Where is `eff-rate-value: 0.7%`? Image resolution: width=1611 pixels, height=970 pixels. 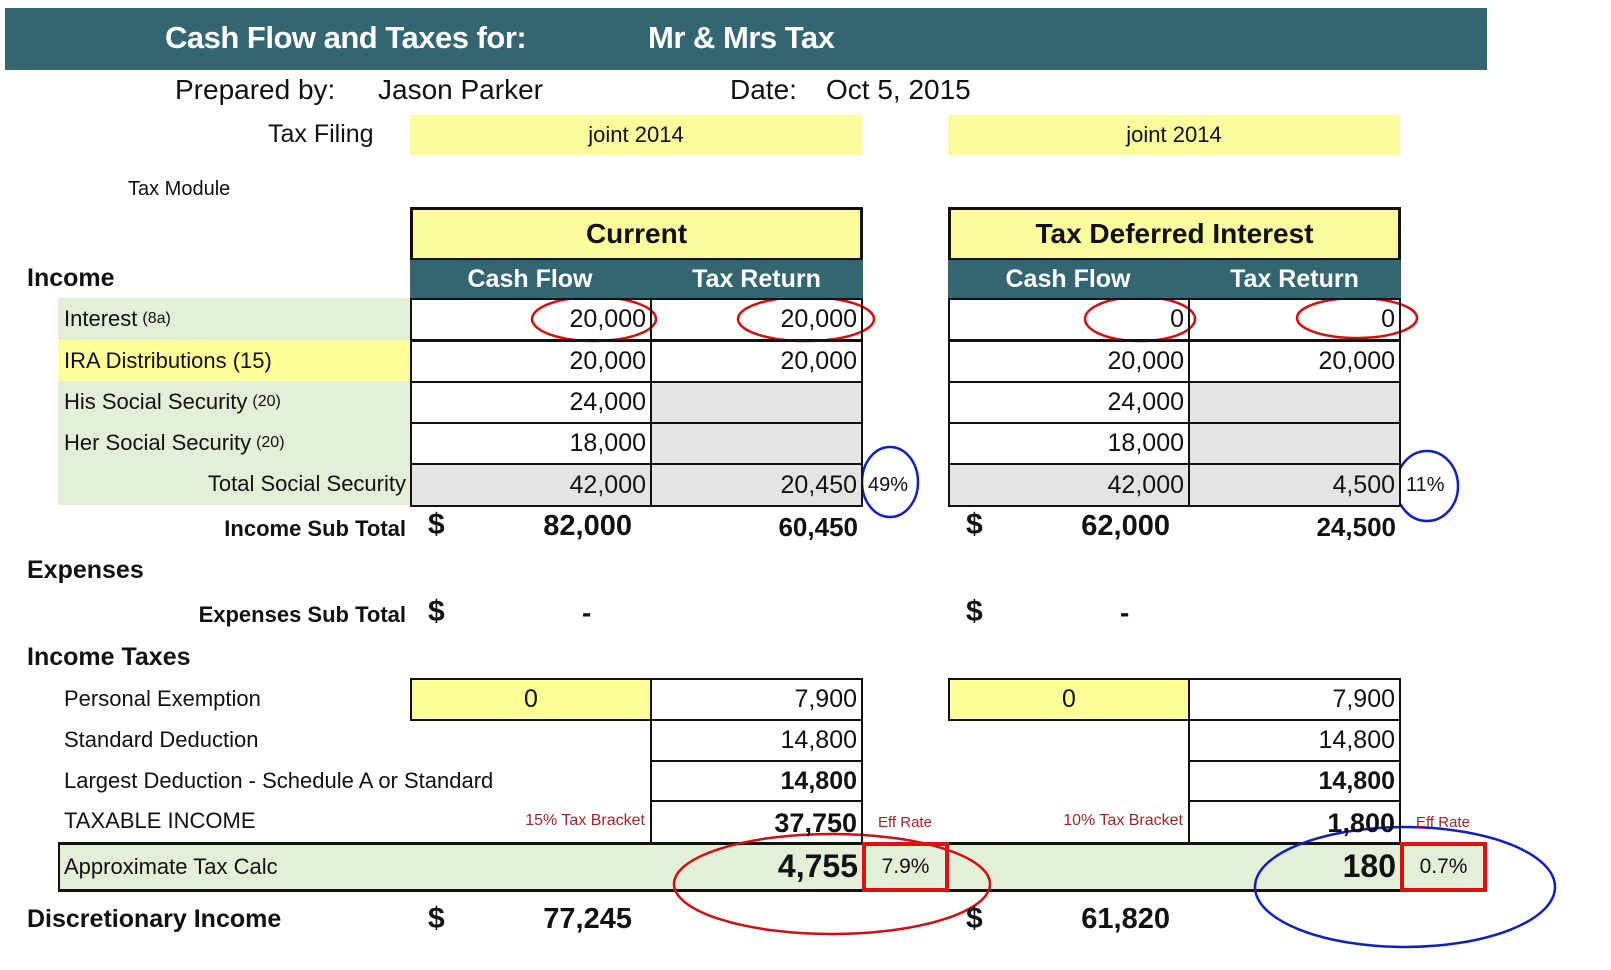 eff-rate-value: 0.7% is located at coordinates (1443, 867).